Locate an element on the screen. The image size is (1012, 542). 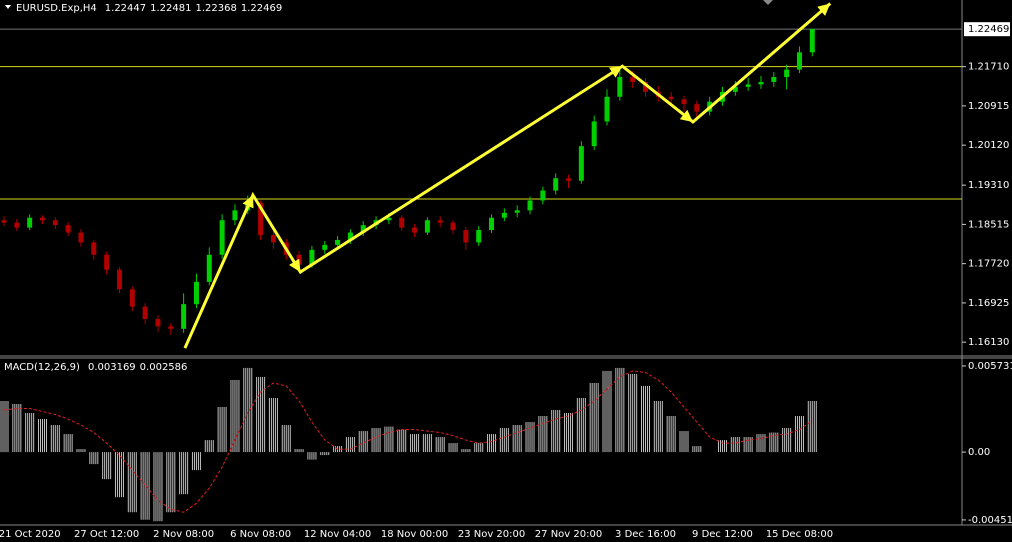
header-title: MACD(12,26,9) is located at coordinates (42, 367).